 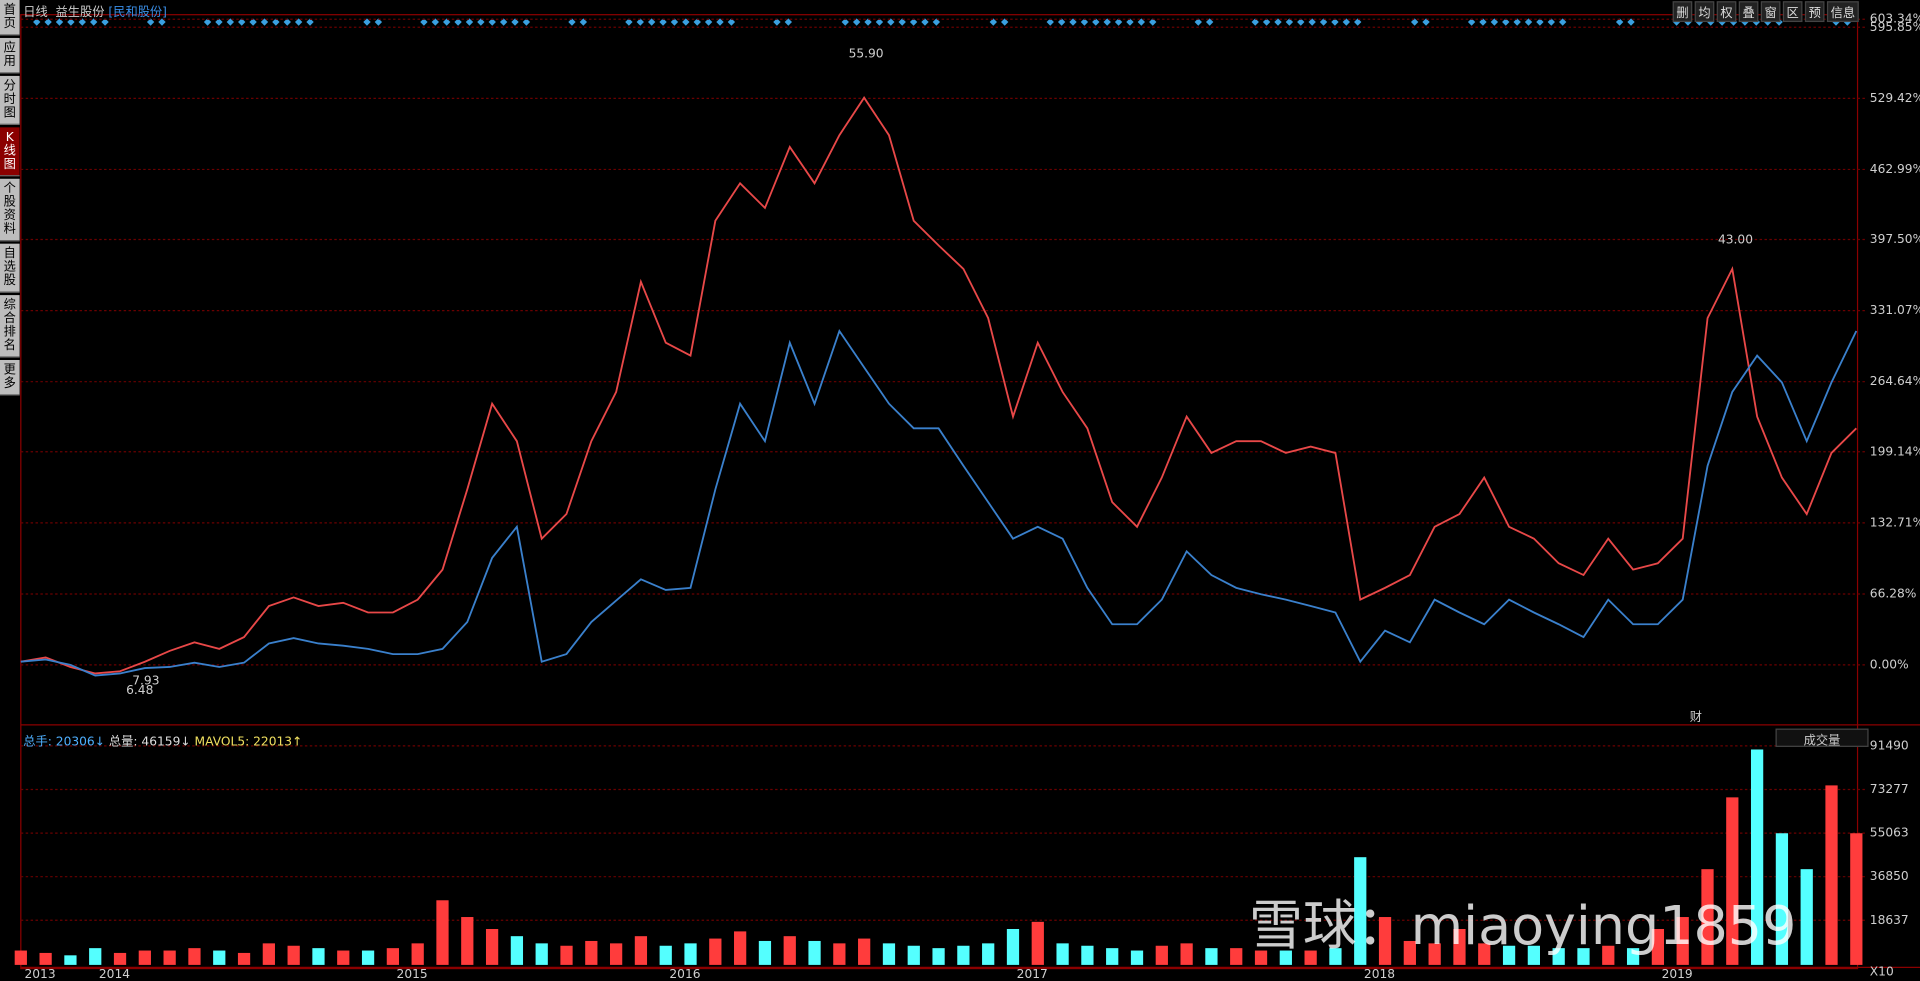 I want to click on total-volume: 总量: 46159↓, so click(x=149, y=742).